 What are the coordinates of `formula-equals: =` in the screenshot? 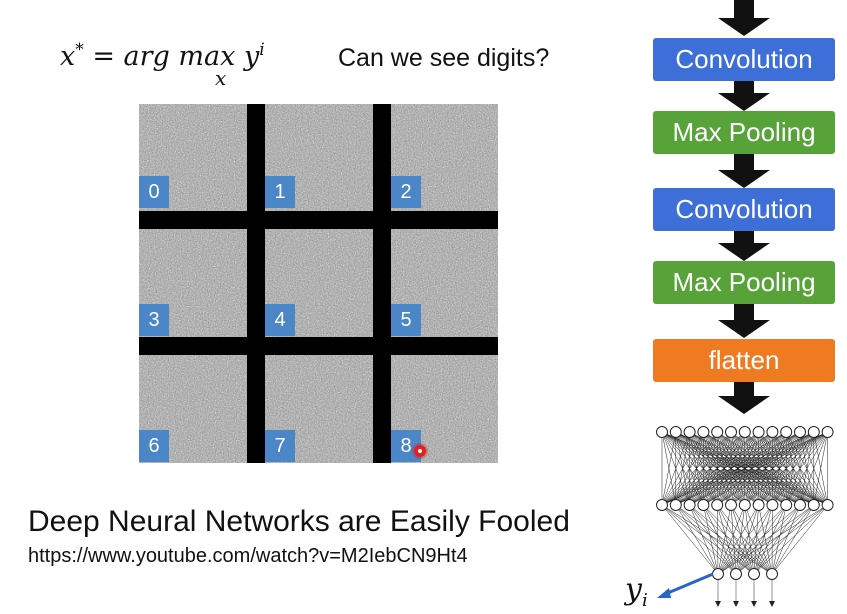 It's located at (103, 56).